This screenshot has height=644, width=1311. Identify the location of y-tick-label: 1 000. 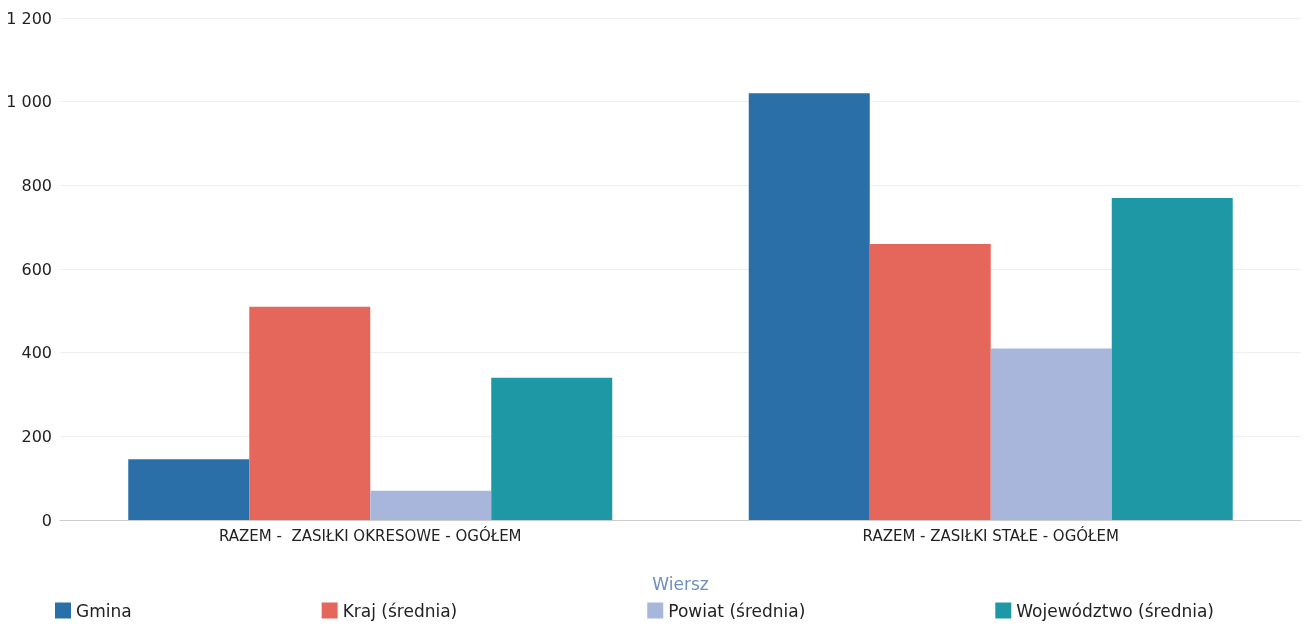
(29, 102).